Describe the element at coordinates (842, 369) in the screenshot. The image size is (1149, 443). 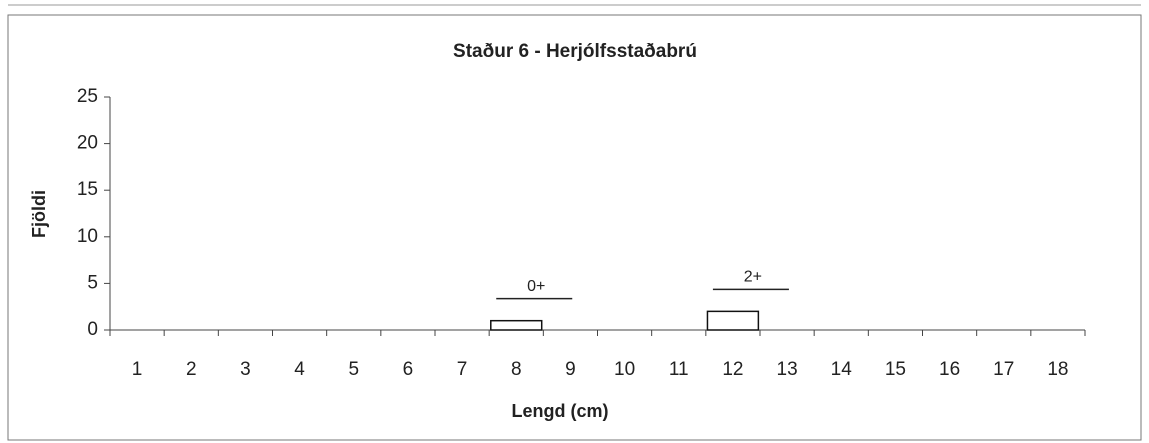
I see `x-tick-label: 14` at that location.